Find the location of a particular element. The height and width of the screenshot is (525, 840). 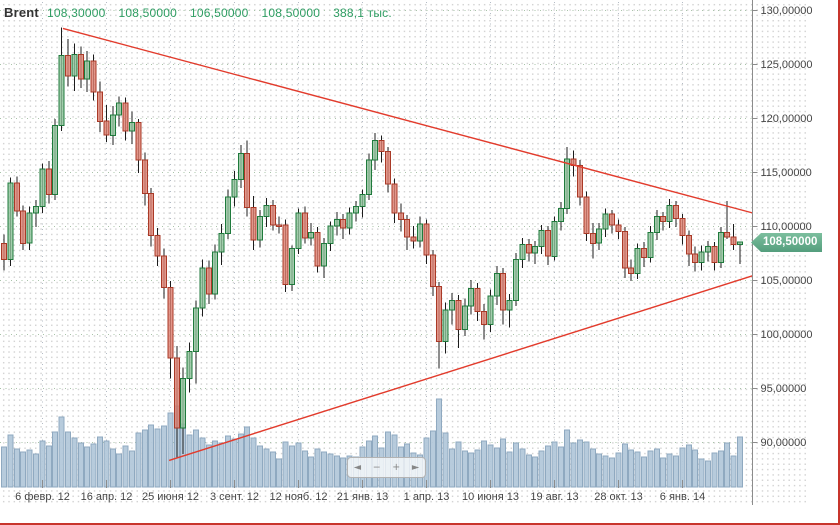

date-tick-label: 21 янв. 13 is located at coordinates (363, 497).